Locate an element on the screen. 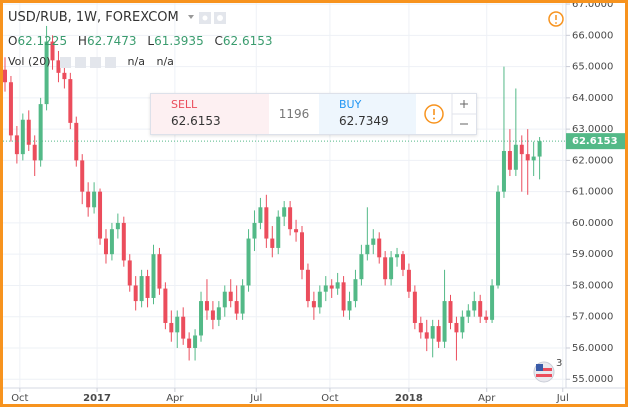  badge: 3 is located at coordinates (547, 370).